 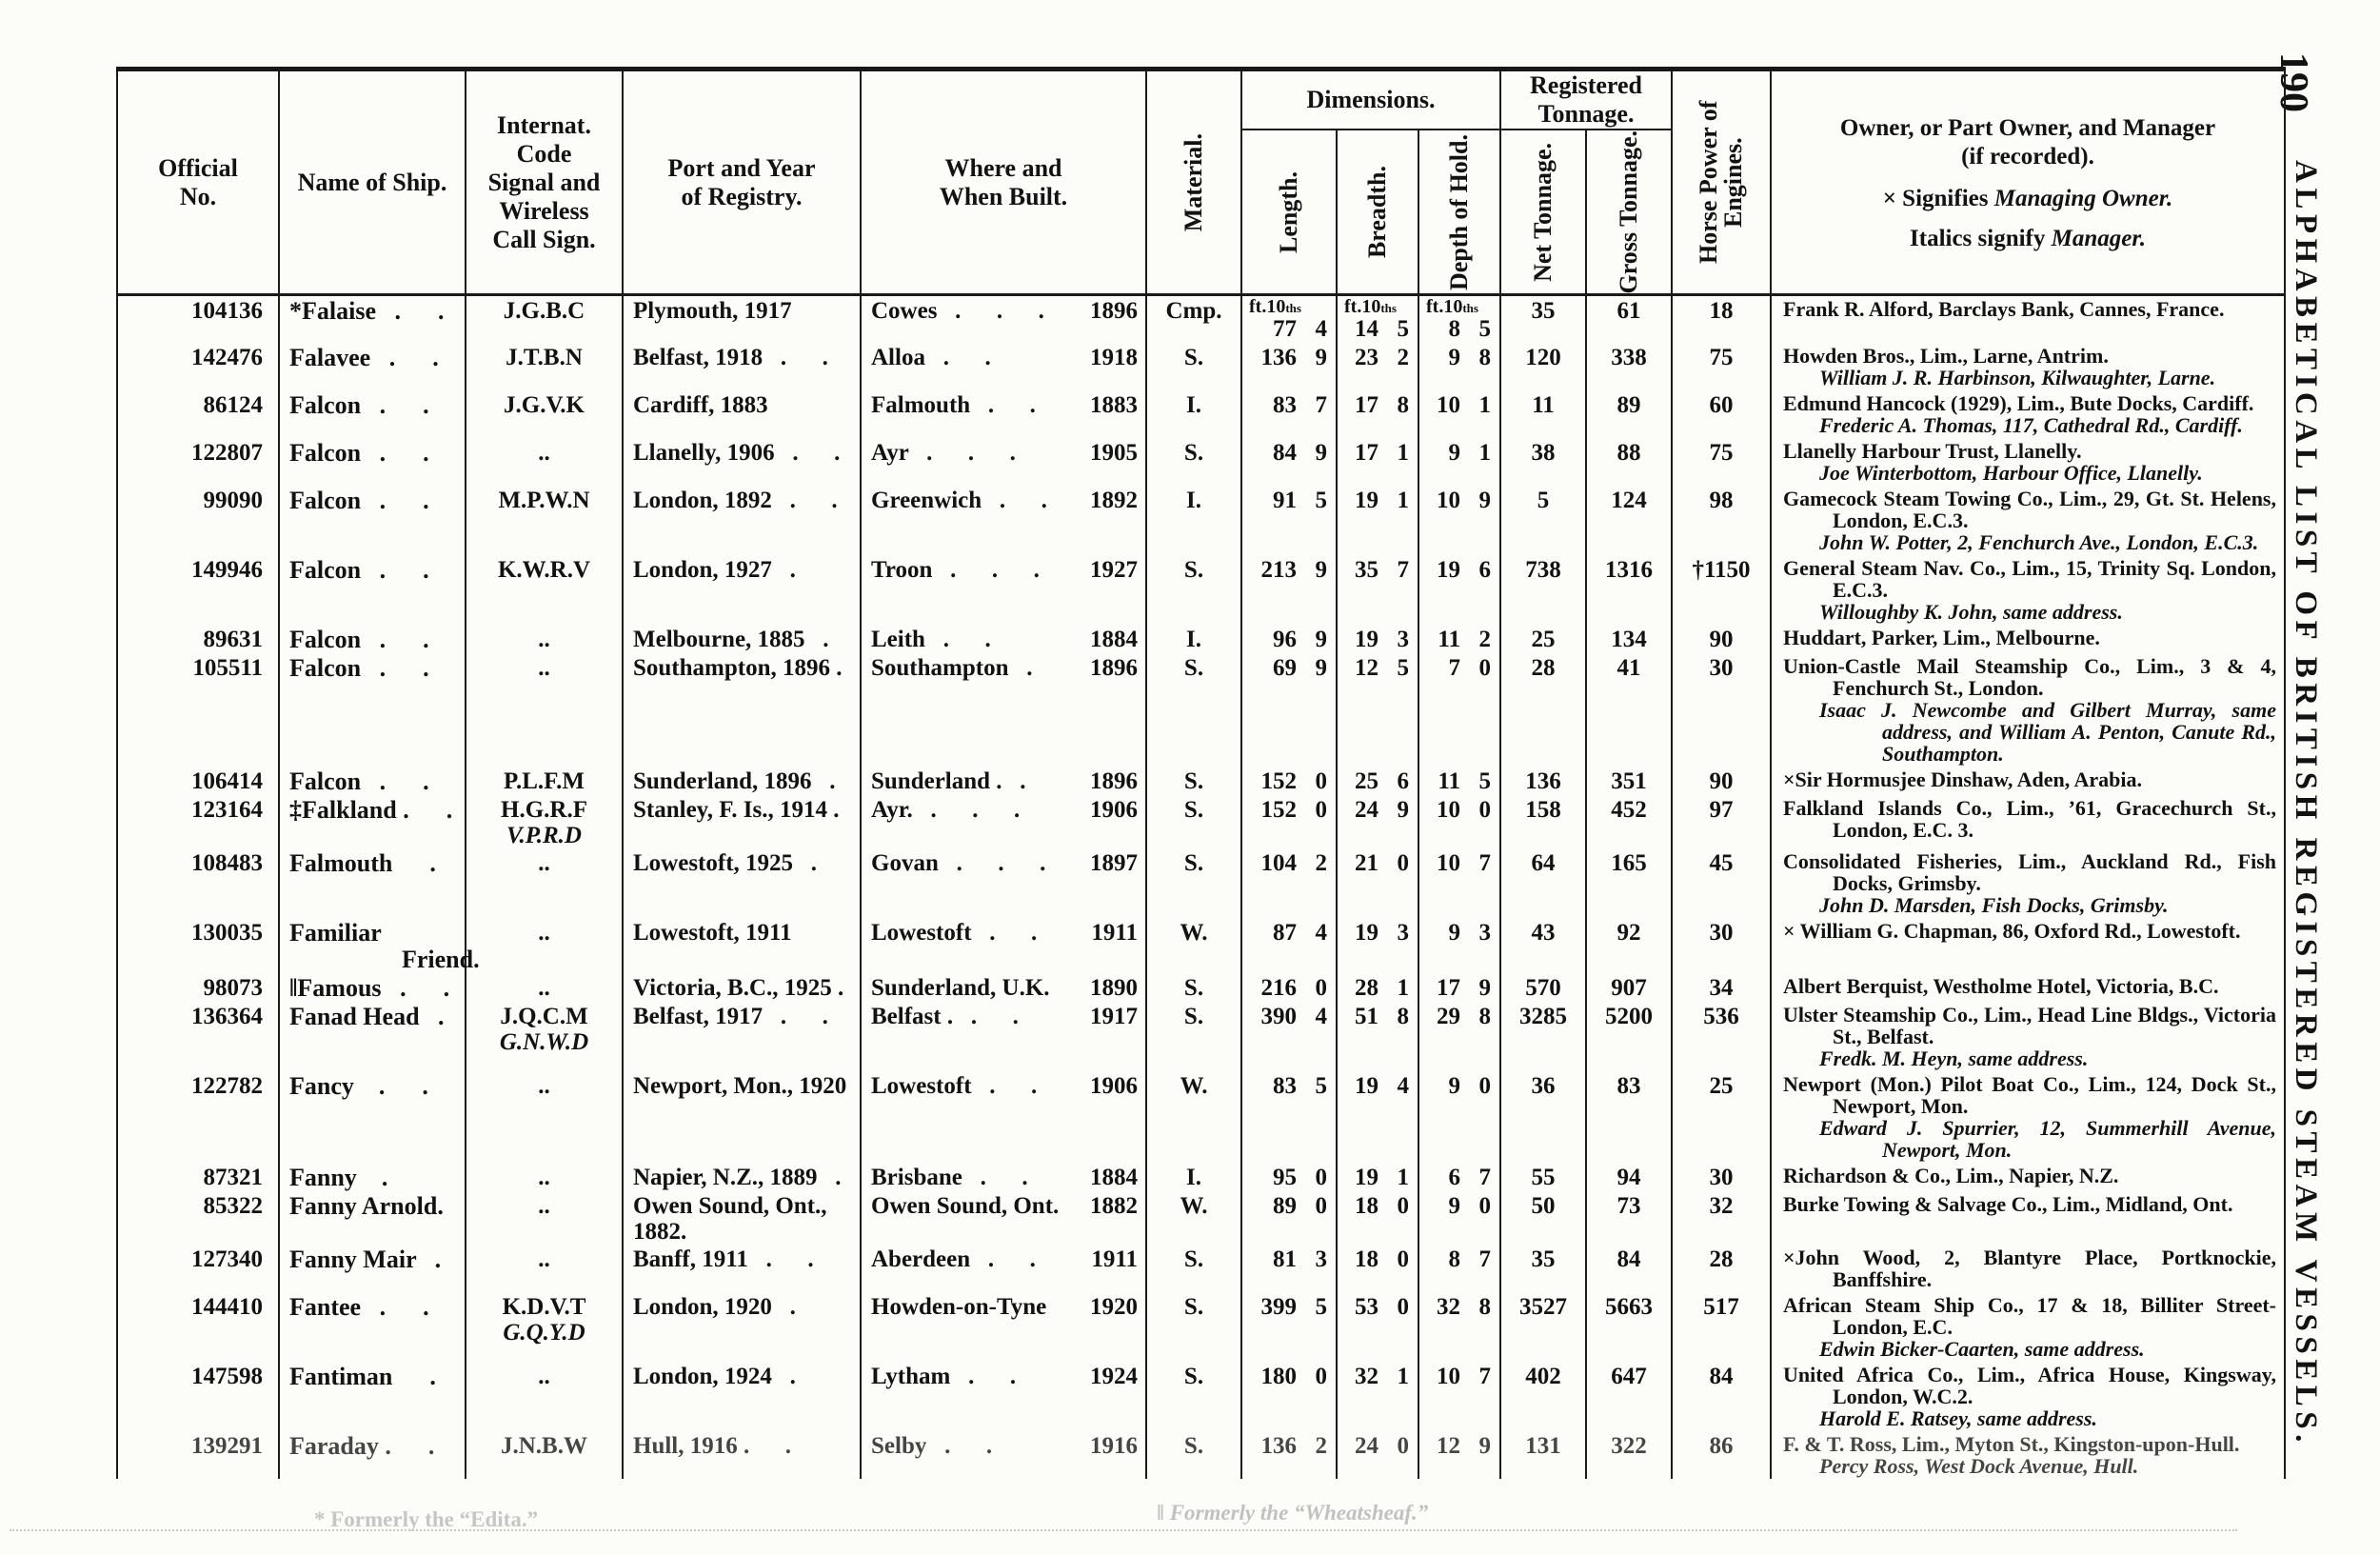 I want to click on feet-value: 152, so click(x=1279, y=781).